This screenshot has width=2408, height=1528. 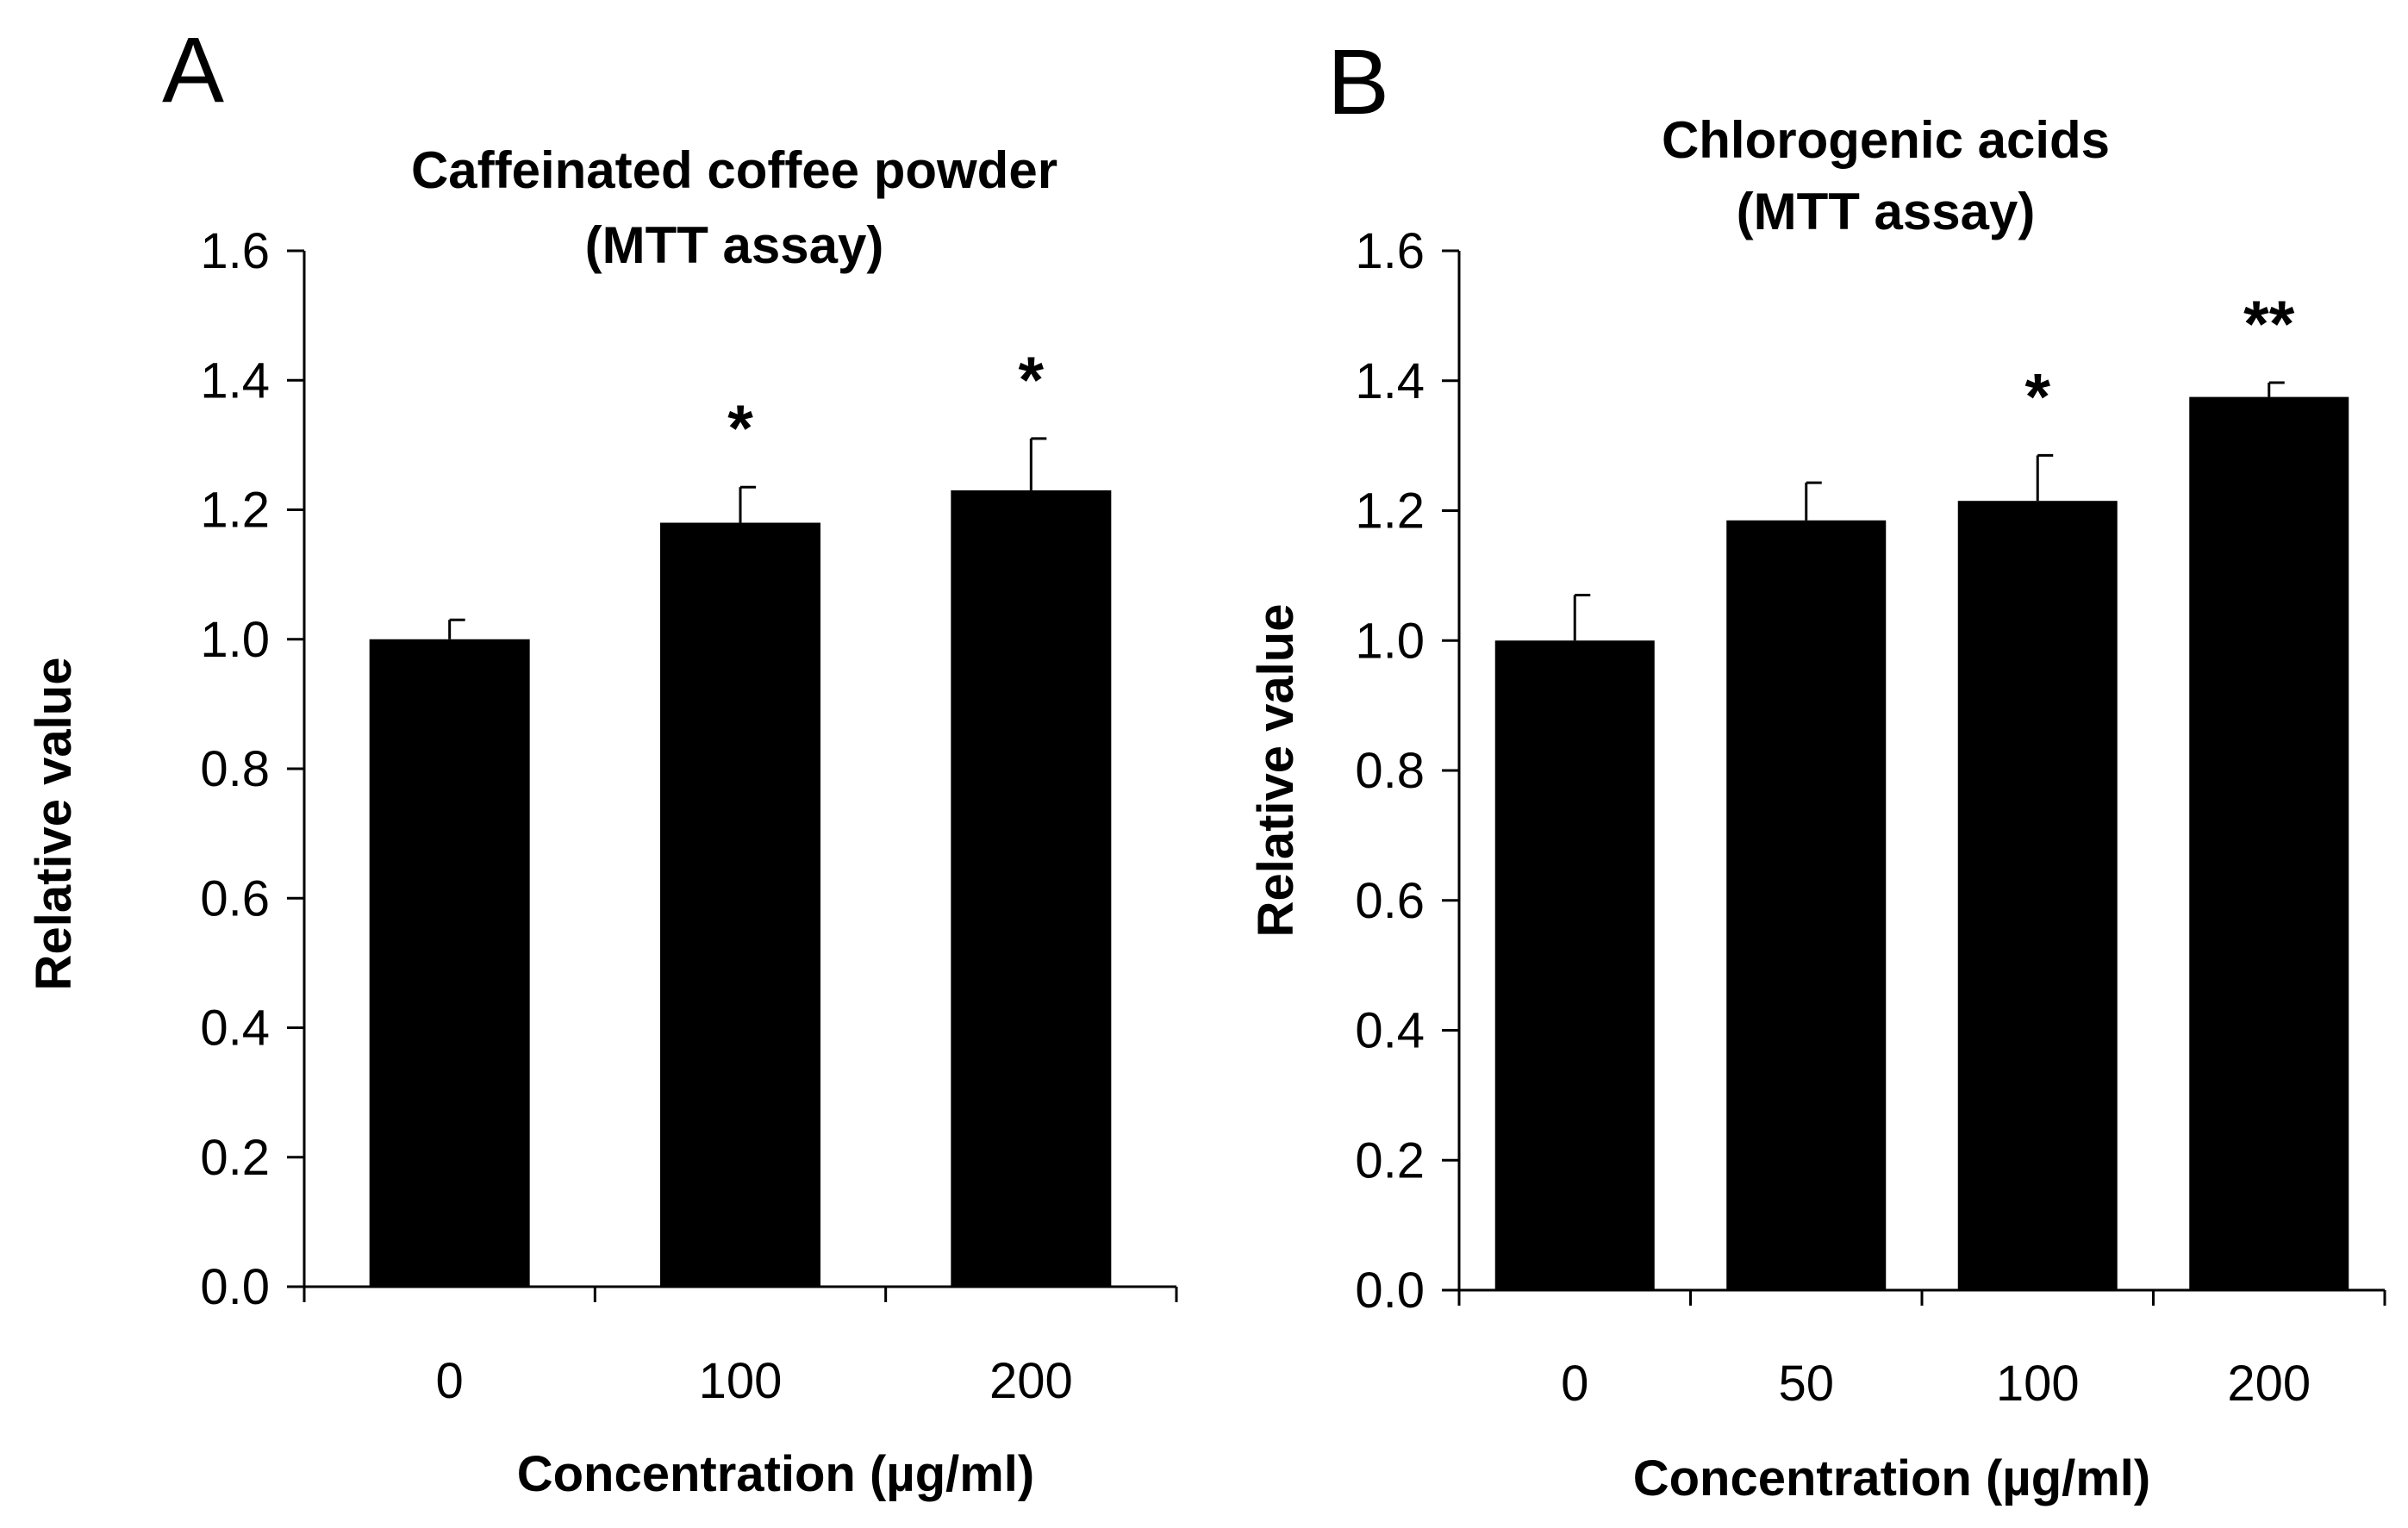 What do you see at coordinates (193, 69) in the screenshot?
I see `panel-letter: A` at bounding box center [193, 69].